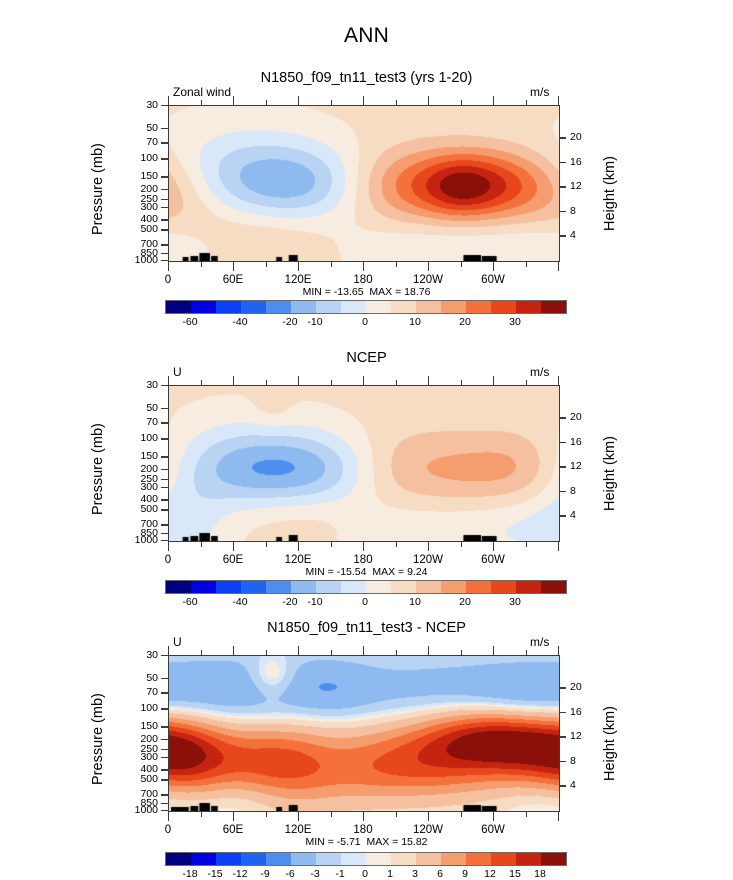 This screenshot has width=733, height=880. Describe the element at coordinates (573, 760) in the screenshot. I see `height-tick-label: 8` at that location.